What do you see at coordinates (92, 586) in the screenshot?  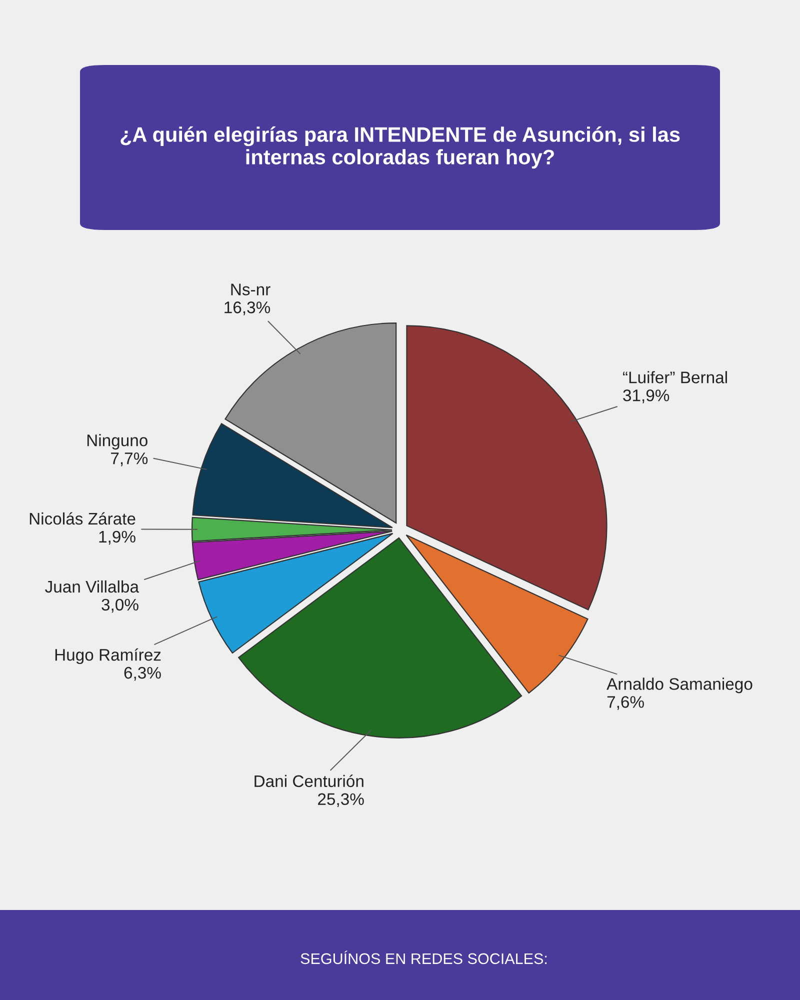 I see `slice-label: Juan Villalba` at bounding box center [92, 586].